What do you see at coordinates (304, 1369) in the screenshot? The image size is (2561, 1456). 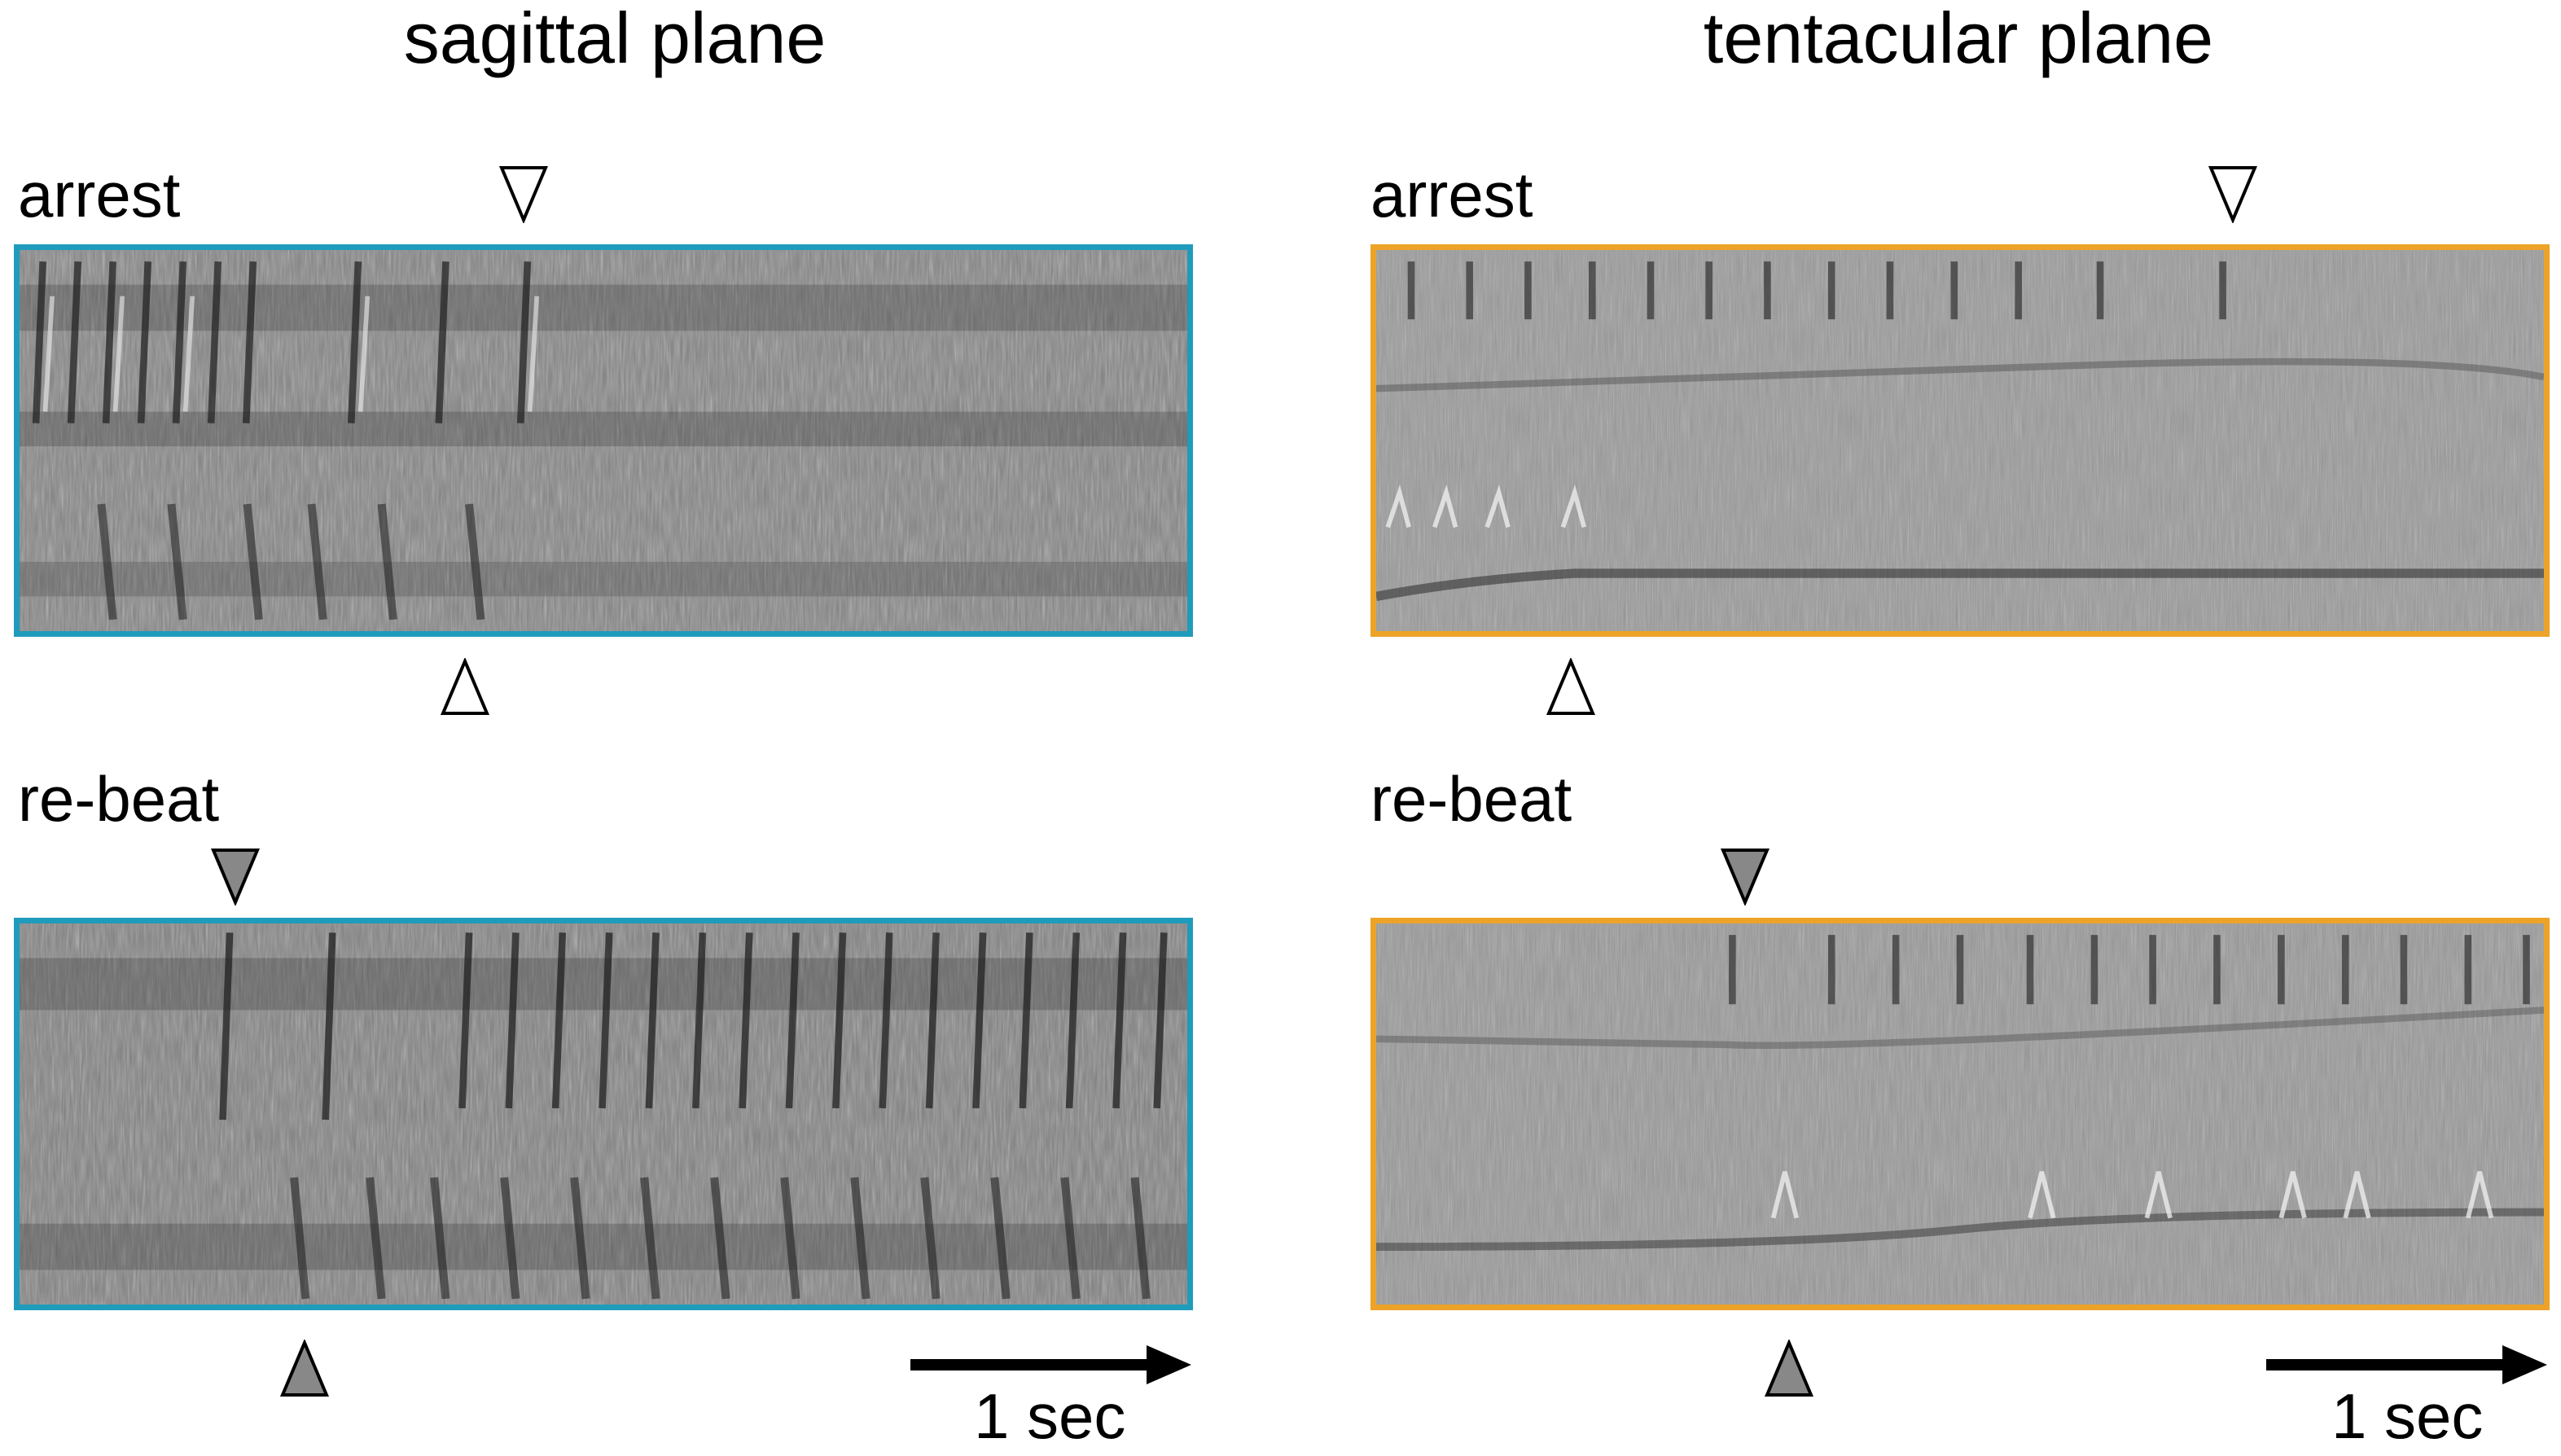 I see `sagittal-rebeat-up-triangle-icon` at bounding box center [304, 1369].